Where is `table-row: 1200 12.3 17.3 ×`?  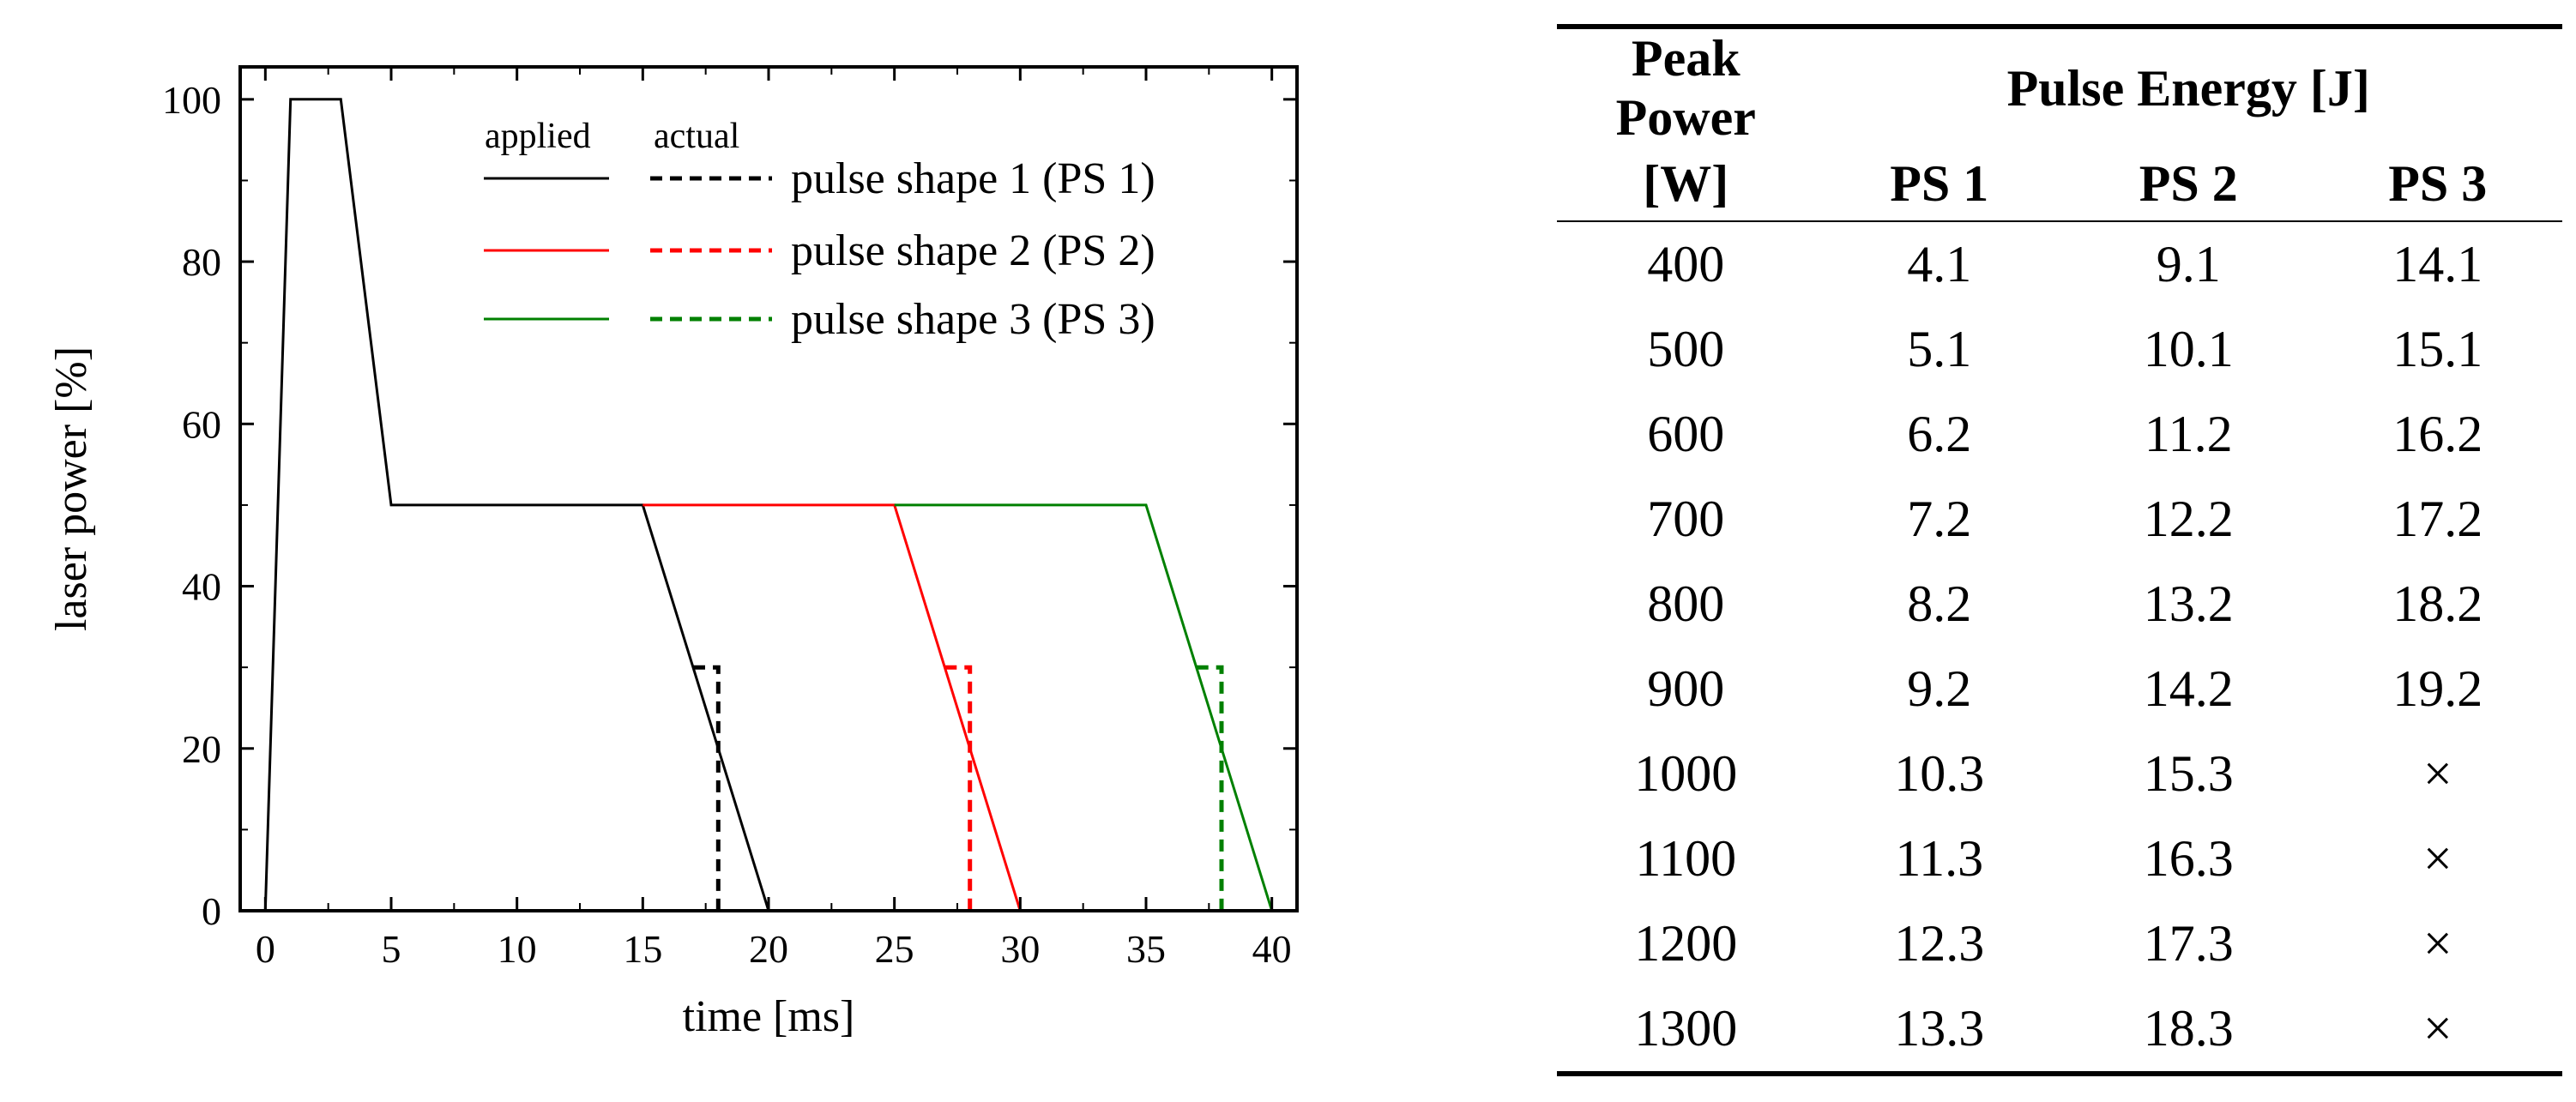
table-row: 1200 12.3 17.3 × is located at coordinates (2059, 943).